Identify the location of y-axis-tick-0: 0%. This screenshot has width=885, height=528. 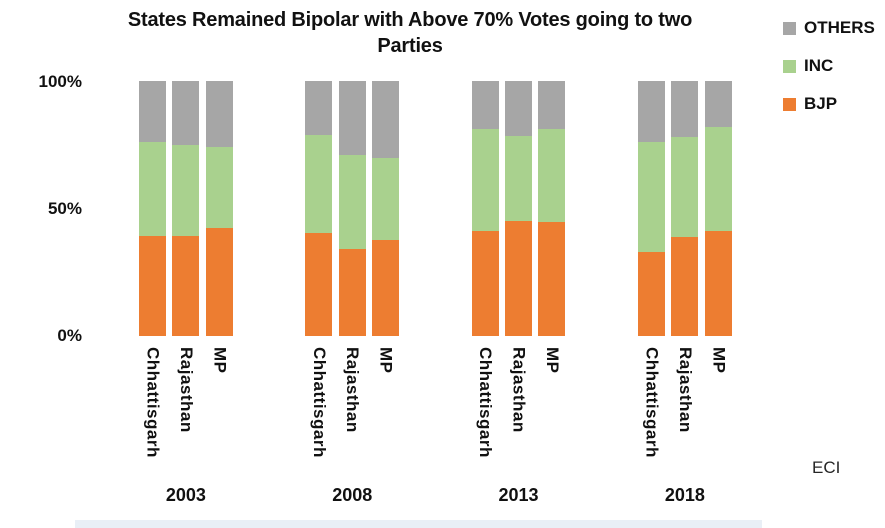
(69, 335).